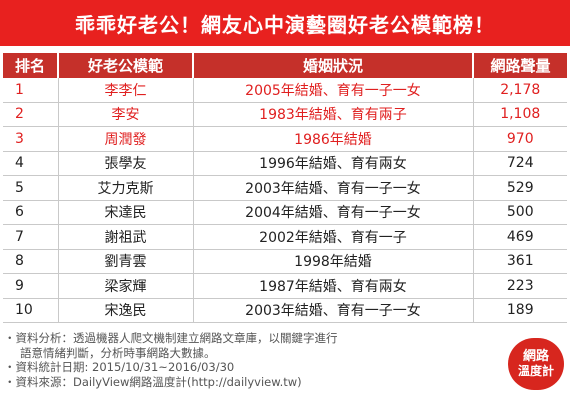 This screenshot has height=400, width=570. I want to click on logo-text-2: 溫度計, so click(535, 371).